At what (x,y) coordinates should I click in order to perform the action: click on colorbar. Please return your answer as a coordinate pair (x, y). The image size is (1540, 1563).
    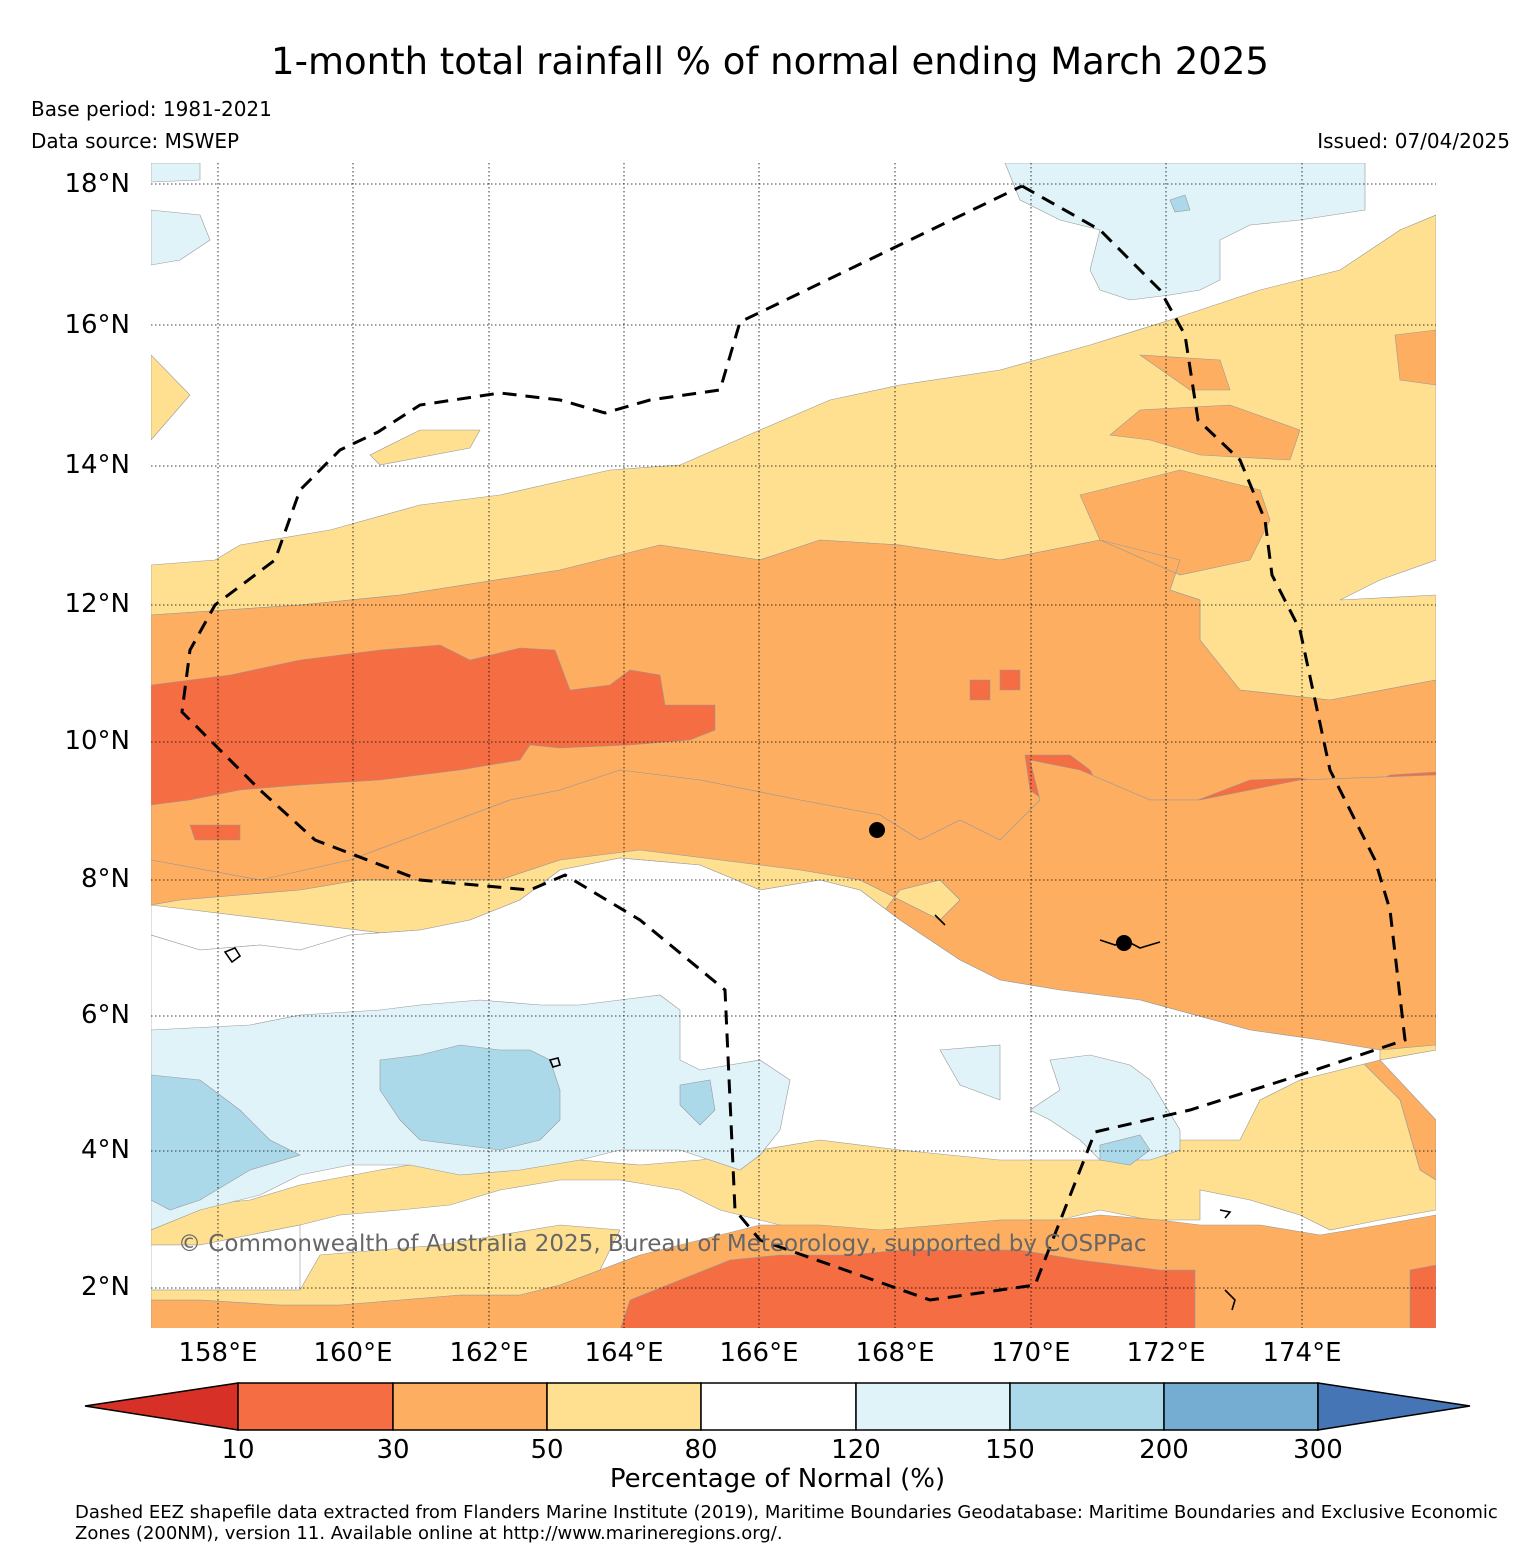
    Looking at the image, I should click on (777, 1406).